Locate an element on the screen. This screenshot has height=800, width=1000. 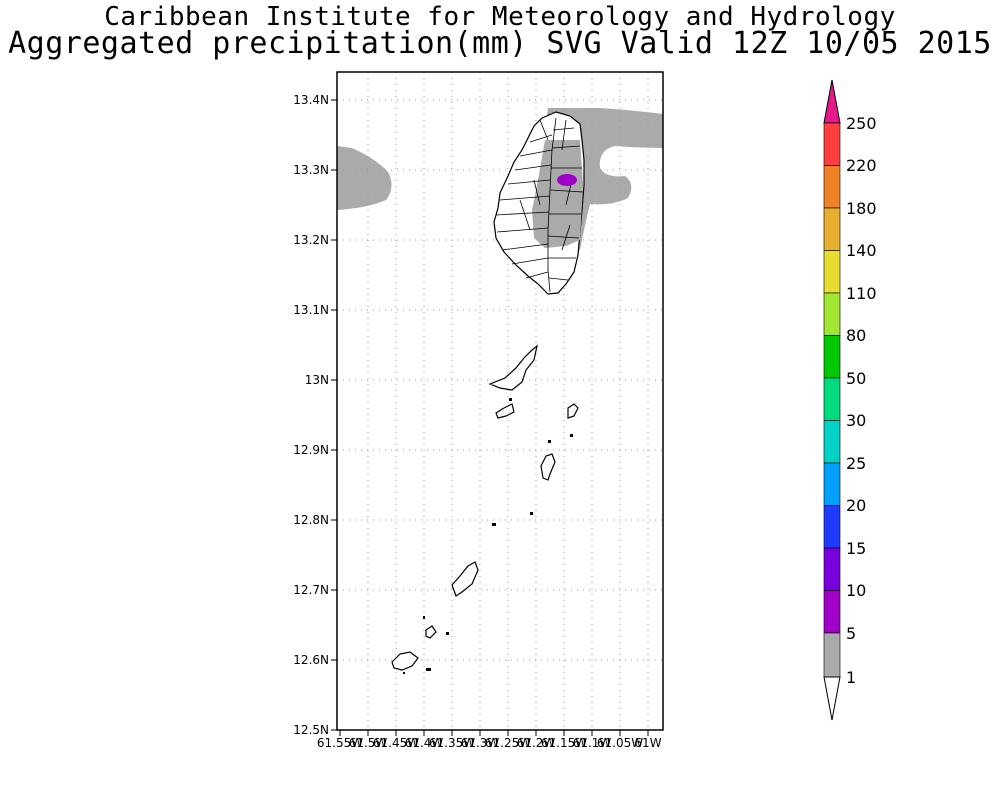
grenadines-islands is located at coordinates (485, 507).